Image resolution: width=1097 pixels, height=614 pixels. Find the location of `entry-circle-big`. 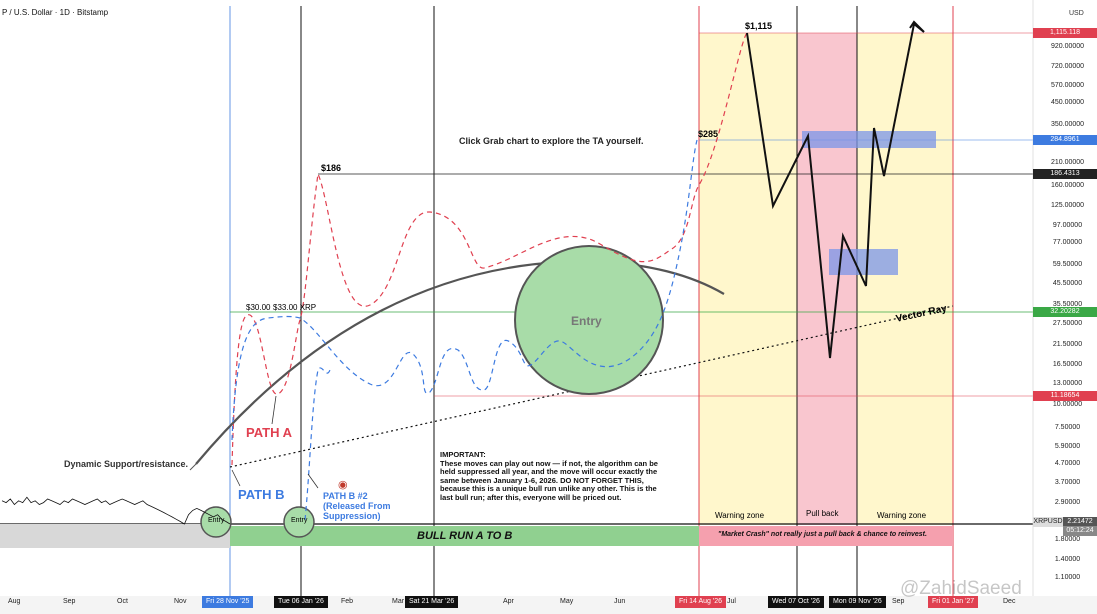

entry-circle-big is located at coordinates (589, 320).